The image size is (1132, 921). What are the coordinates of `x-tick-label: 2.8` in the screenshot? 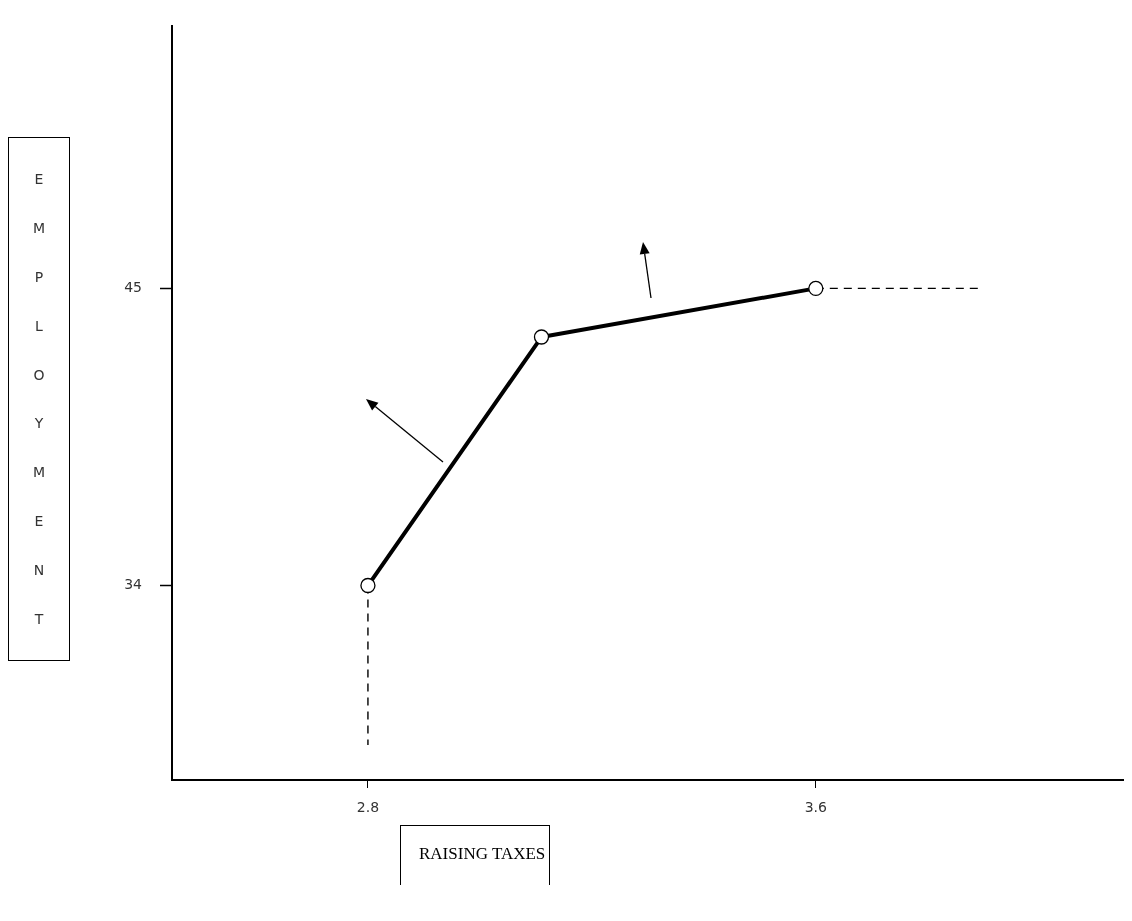 It's located at (368, 807).